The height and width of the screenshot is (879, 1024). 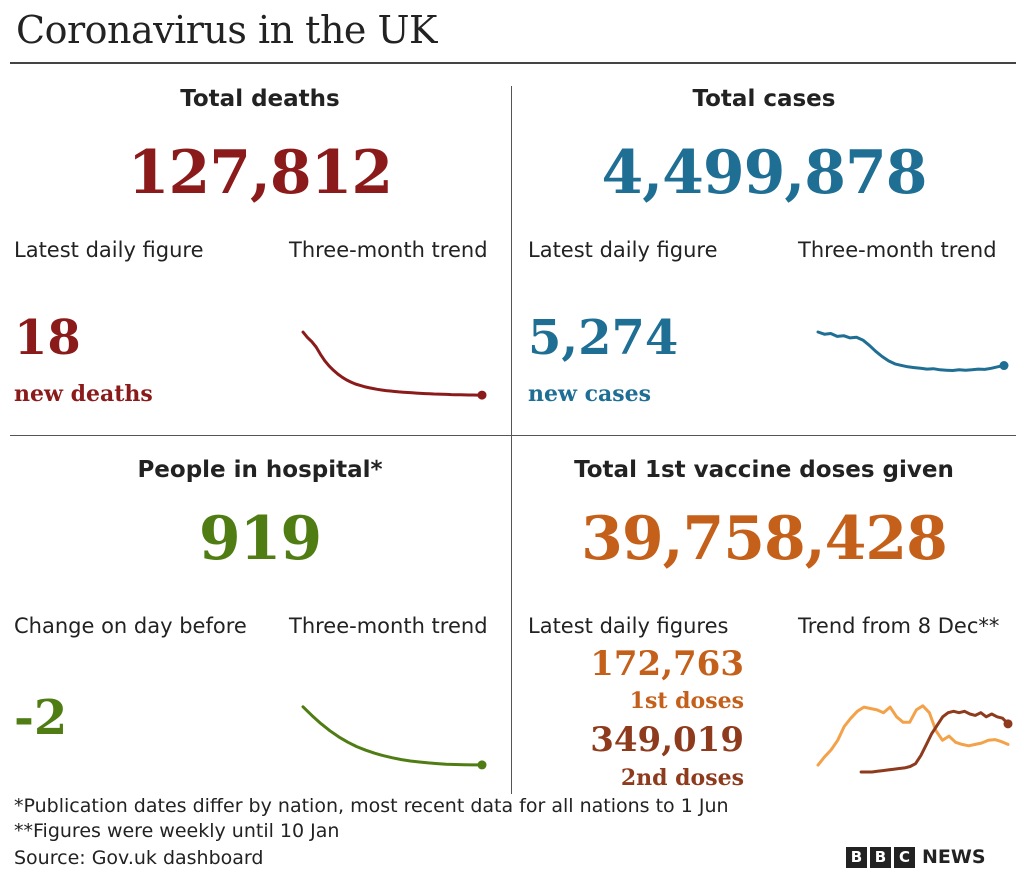 I want to click on hospital-trend-chart, so click(x=394, y=737).